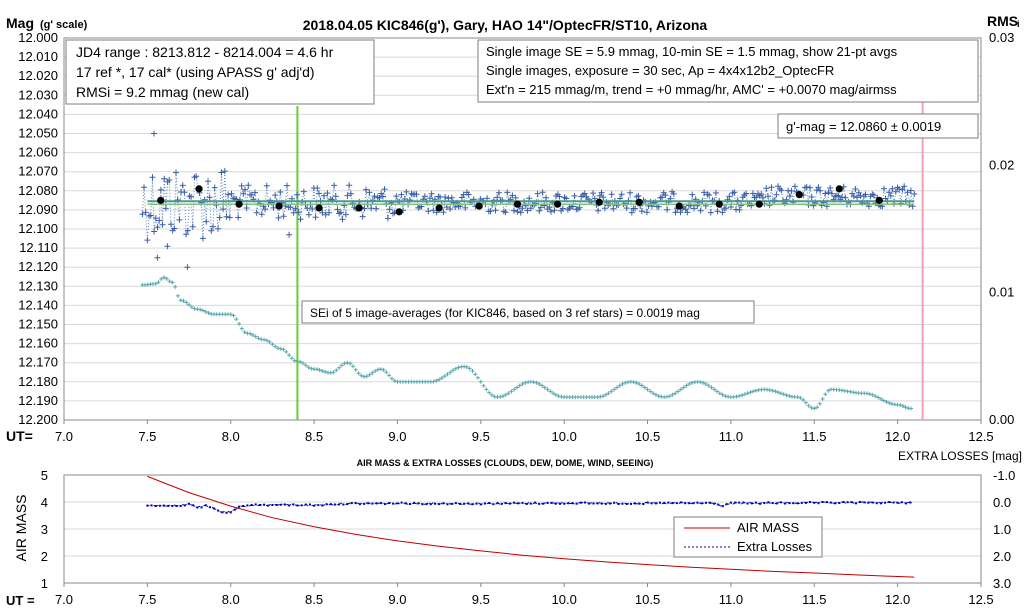 This screenshot has height=610, width=1031. What do you see at coordinates (1004, 475) in the screenshot?
I see `bottom-y2-tick-label: -1.0` at bounding box center [1004, 475].